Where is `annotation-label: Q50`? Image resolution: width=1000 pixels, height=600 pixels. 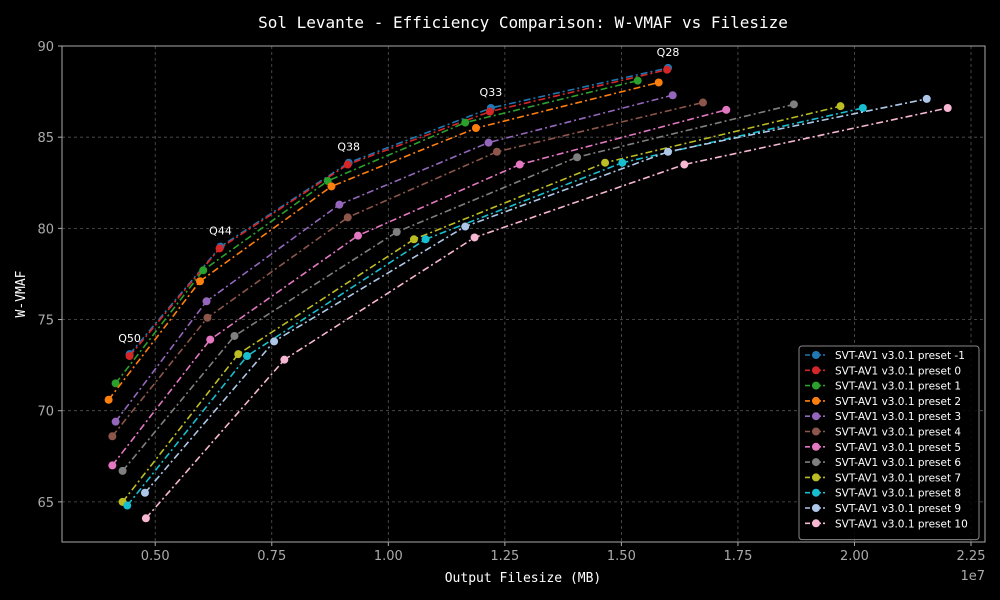 annotation-label: Q50 is located at coordinates (129, 338).